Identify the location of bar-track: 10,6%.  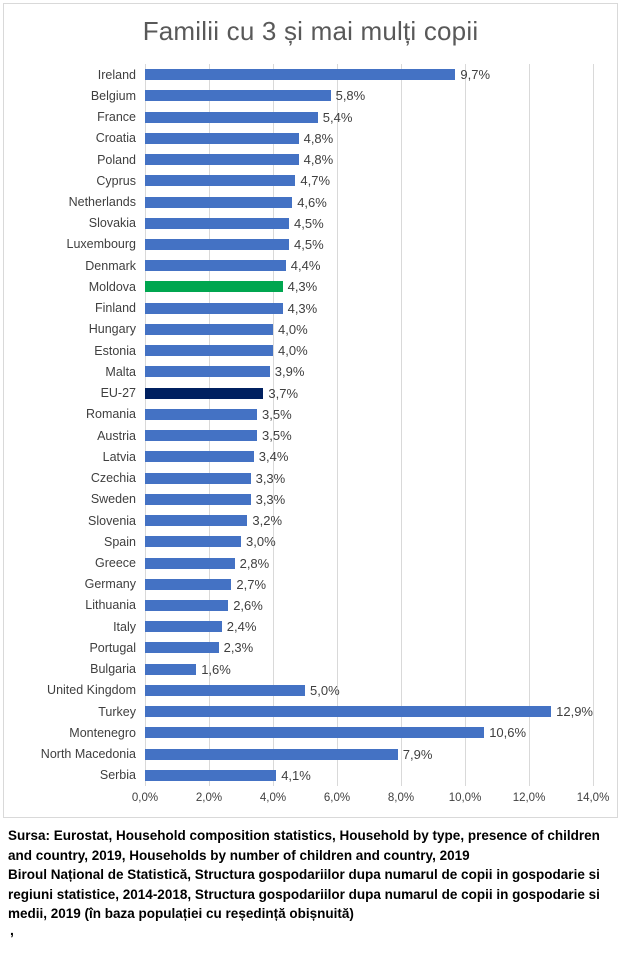
(369, 732).